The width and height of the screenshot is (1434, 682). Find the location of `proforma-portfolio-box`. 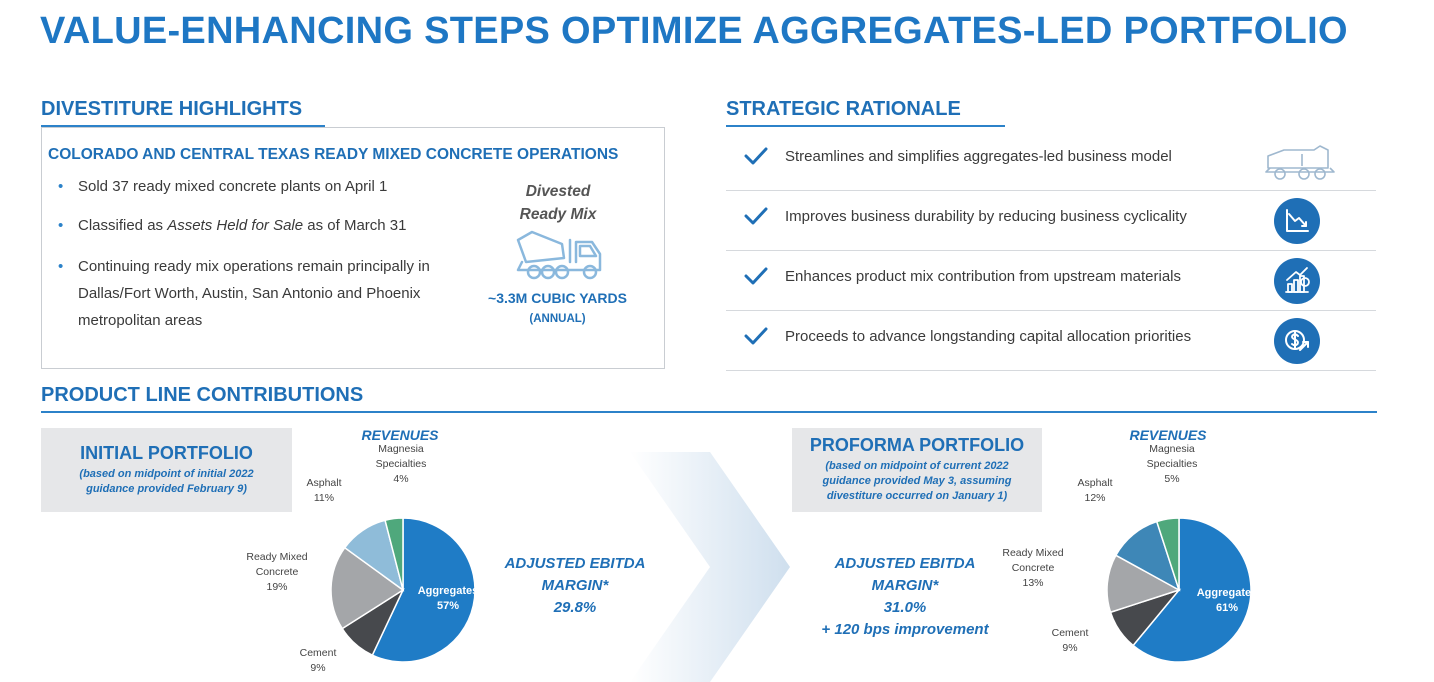

proforma-portfolio-box is located at coordinates (917, 470).